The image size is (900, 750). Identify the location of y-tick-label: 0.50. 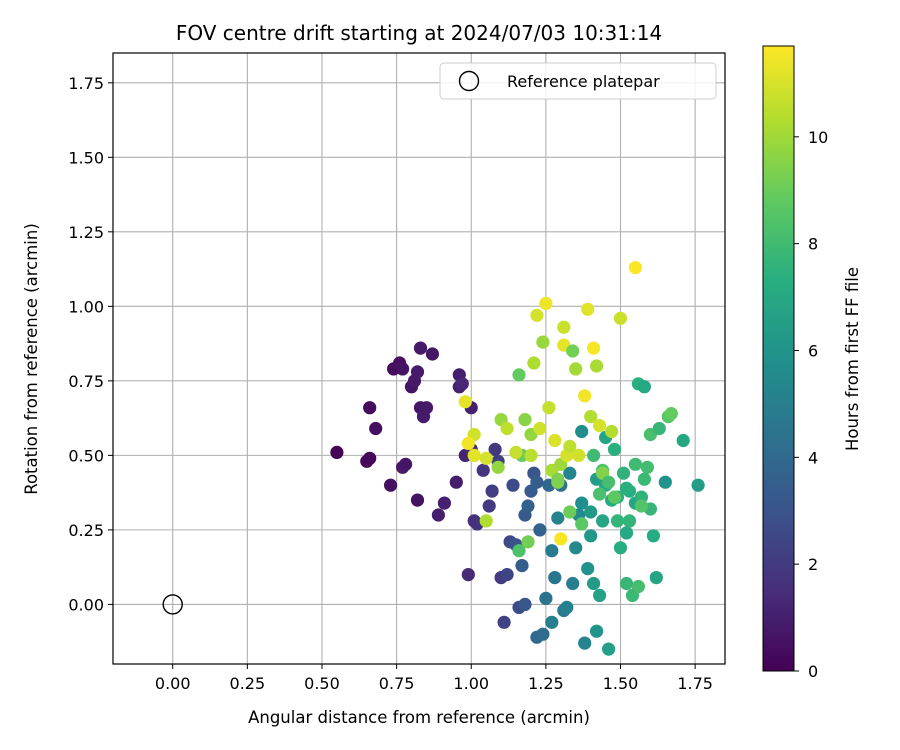
(86, 455).